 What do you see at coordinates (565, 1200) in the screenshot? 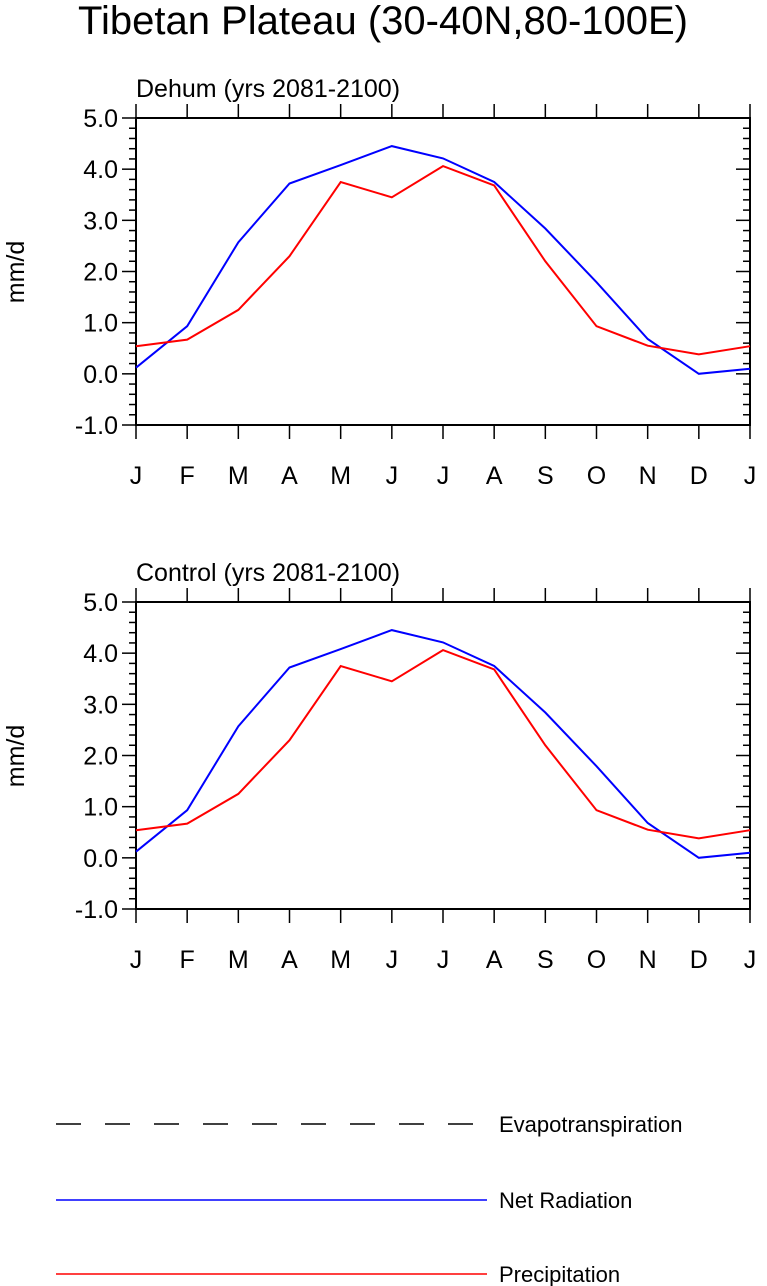
I see `legend-label: Net Radiation` at bounding box center [565, 1200].